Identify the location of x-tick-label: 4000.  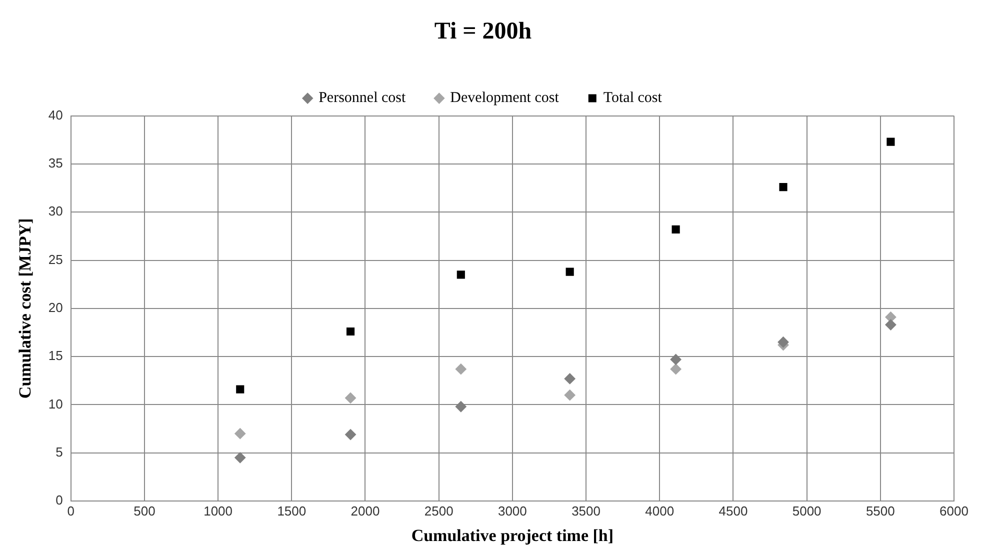
(659, 510).